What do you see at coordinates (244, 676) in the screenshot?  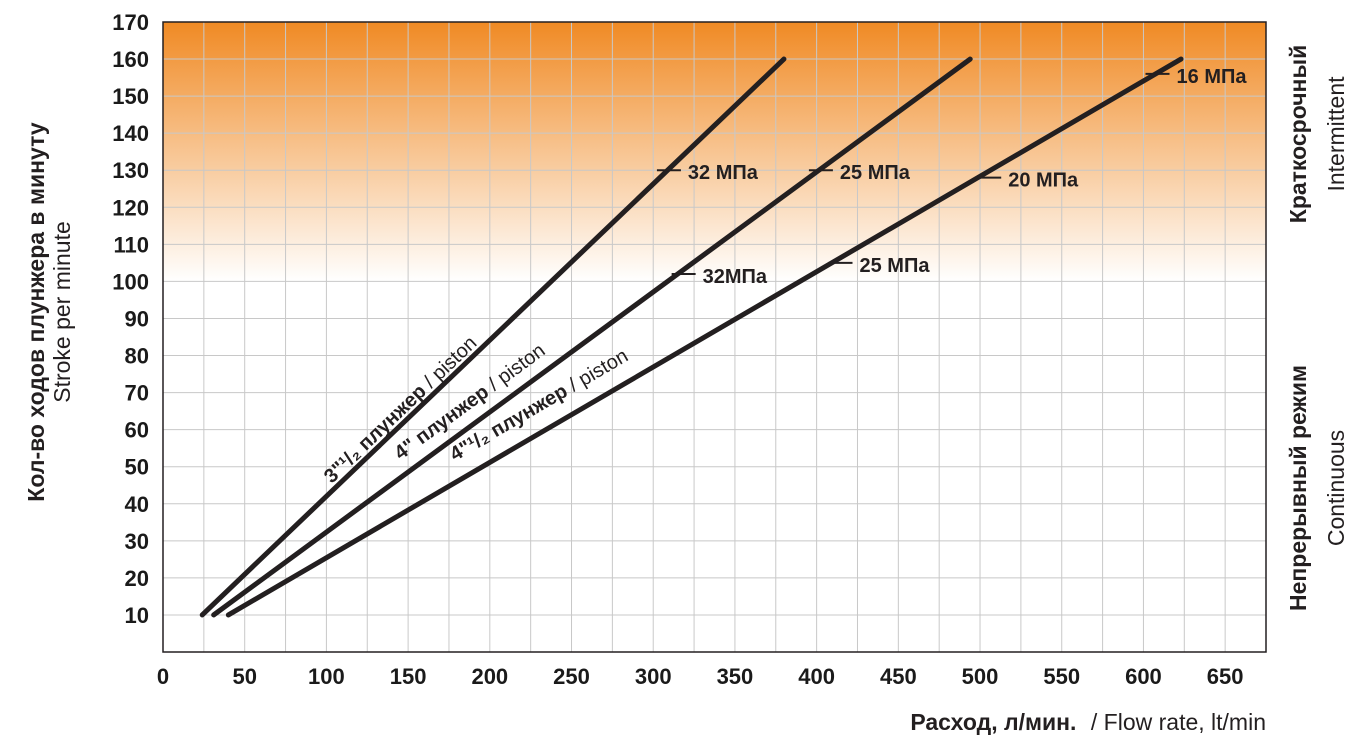 I see `x-tick-label: 50` at bounding box center [244, 676].